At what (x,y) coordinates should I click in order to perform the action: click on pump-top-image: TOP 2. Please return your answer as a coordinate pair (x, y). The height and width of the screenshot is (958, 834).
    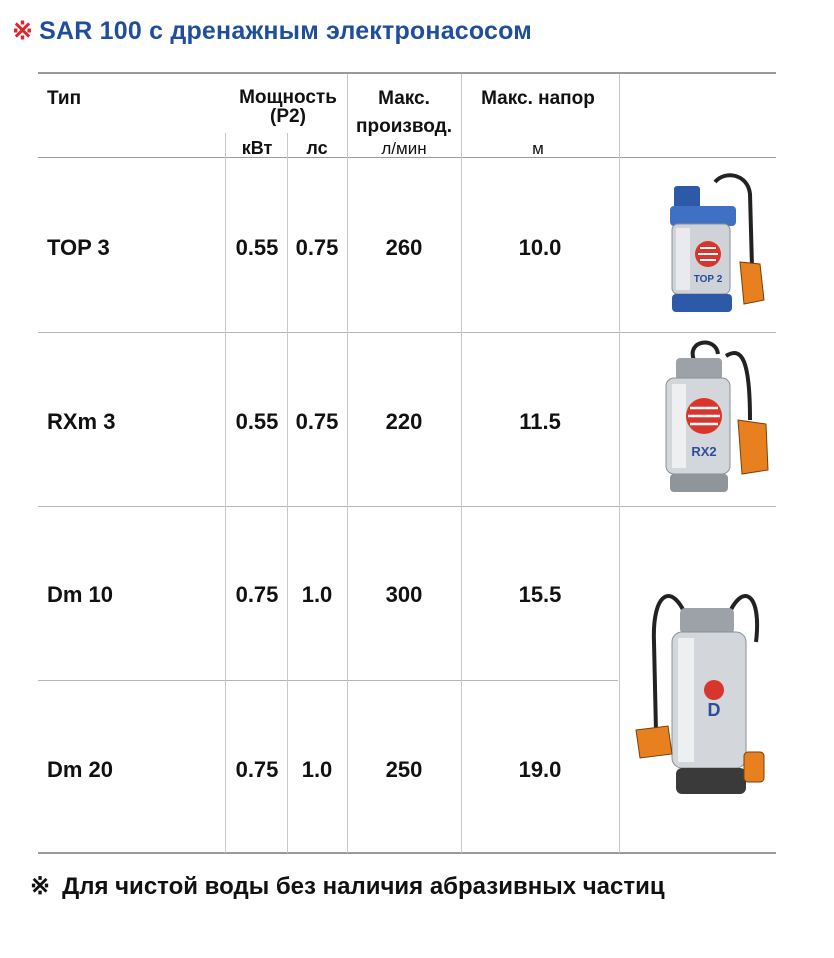
    Looking at the image, I should click on (717, 242).